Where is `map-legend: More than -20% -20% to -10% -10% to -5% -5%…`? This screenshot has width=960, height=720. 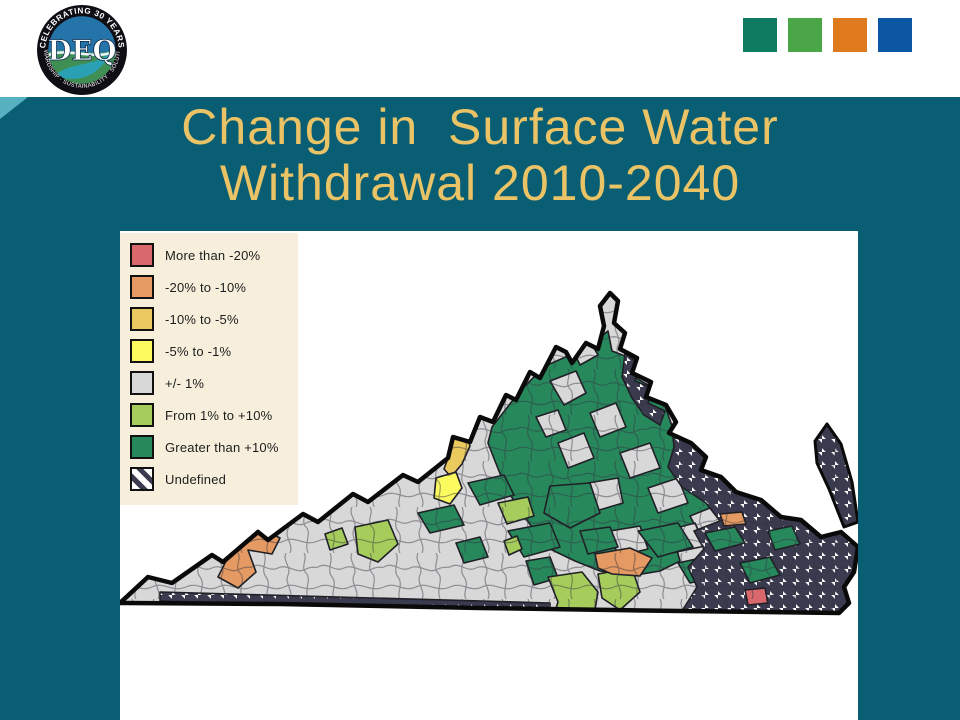 map-legend: More than -20% -20% to -10% -10% to -5% -5%… is located at coordinates (209, 369).